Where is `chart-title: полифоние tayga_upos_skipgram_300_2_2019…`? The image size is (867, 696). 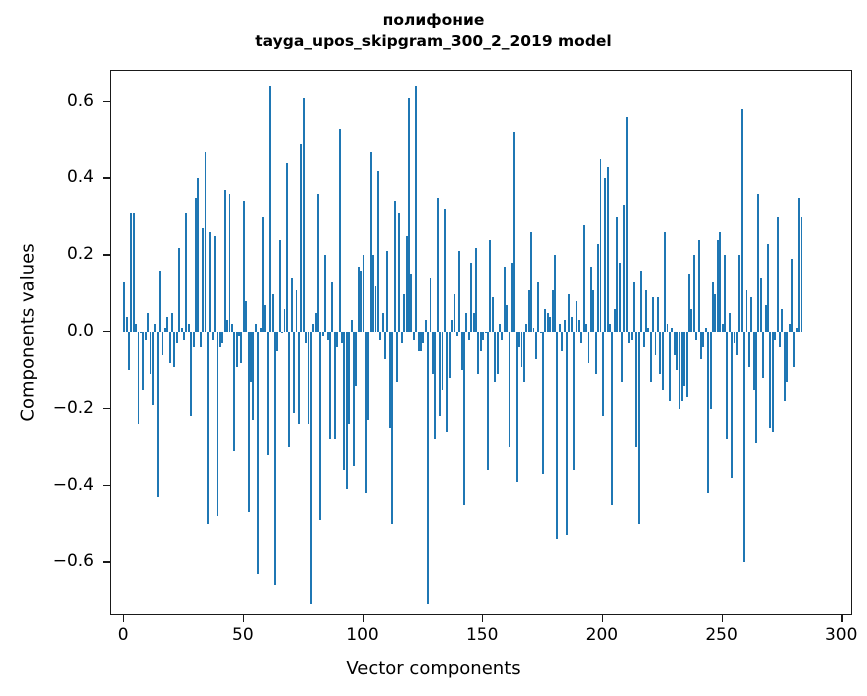 chart-title: полифоние tayga_upos_skipgram_300_2_2019… is located at coordinates (433, 31).